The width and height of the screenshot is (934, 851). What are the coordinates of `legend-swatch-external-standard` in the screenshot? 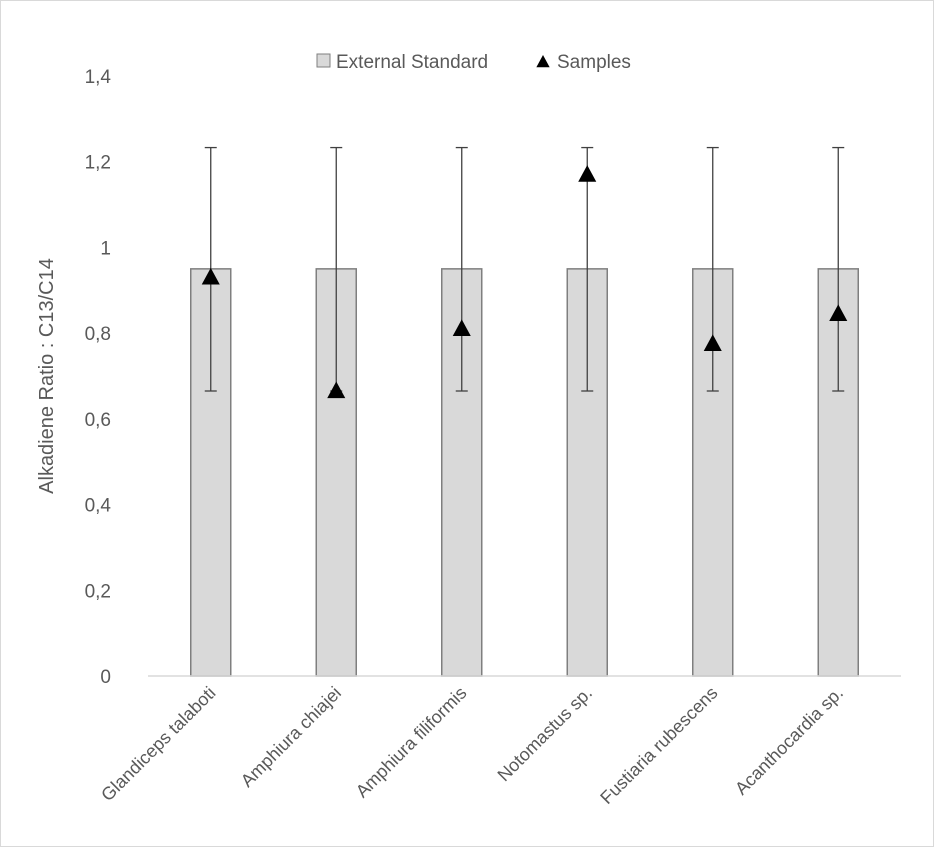 It's located at (323, 60).